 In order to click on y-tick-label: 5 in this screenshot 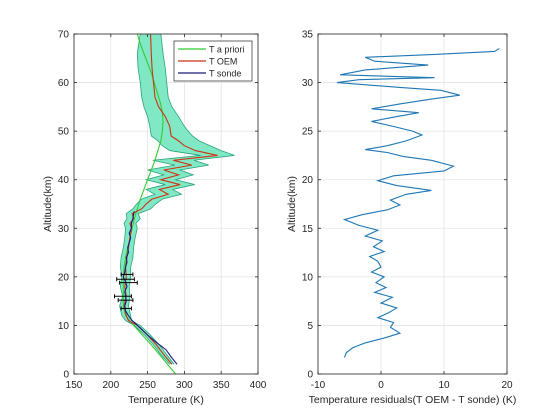, I will do `click(310, 326)`.